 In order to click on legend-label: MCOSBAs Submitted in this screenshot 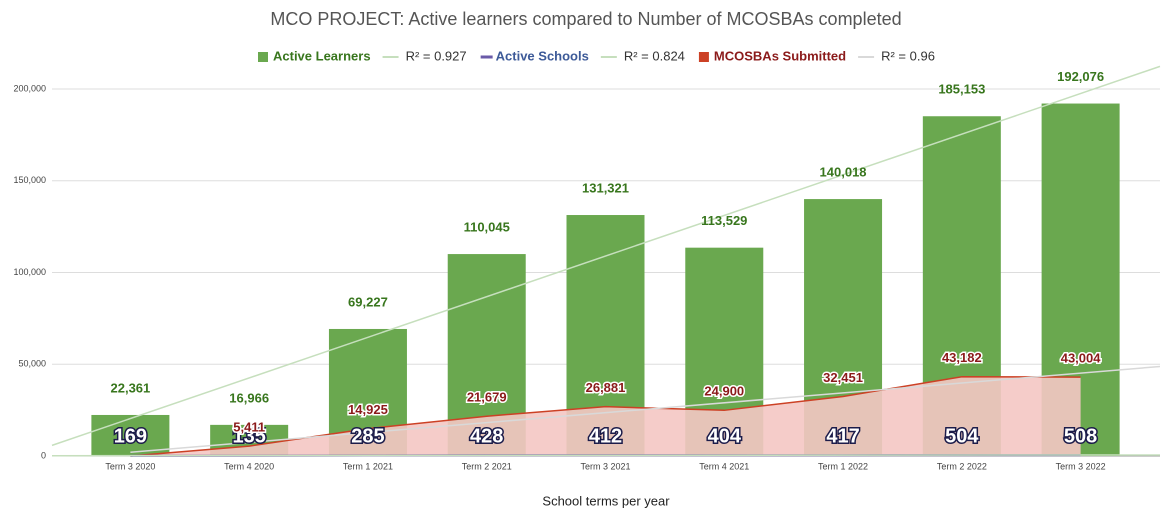, I will do `click(780, 55)`.